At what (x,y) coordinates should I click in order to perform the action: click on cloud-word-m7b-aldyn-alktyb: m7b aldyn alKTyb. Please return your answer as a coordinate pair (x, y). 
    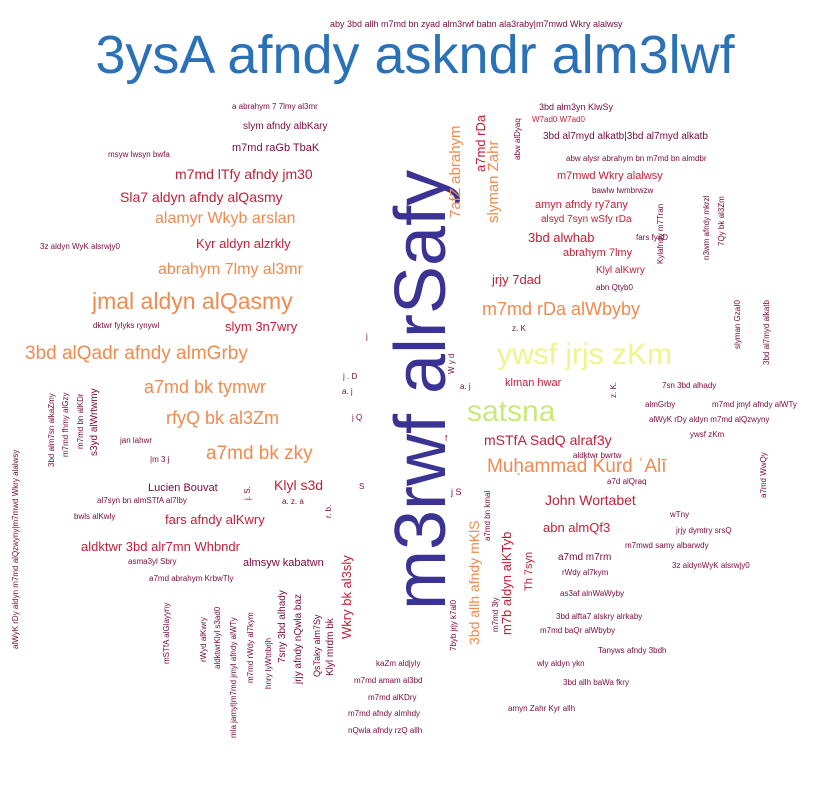
    Looking at the image, I should click on (506, 583).